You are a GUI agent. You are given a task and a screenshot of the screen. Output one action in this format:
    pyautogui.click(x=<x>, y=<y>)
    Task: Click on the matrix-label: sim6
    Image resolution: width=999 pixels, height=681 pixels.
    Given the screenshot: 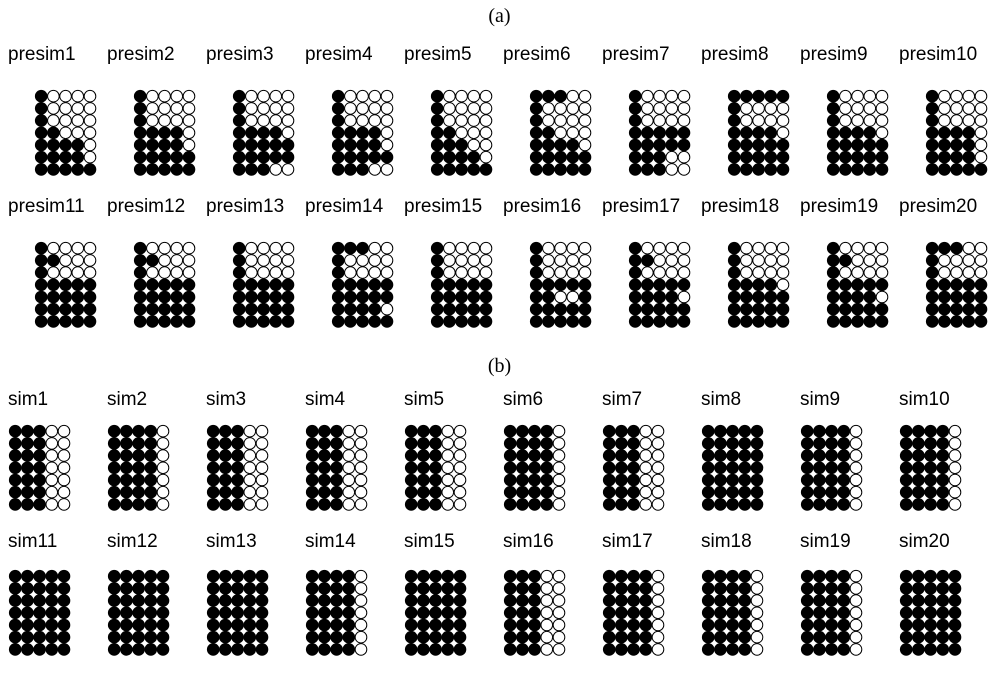 What is the action you would take?
    pyautogui.click(x=523, y=399)
    